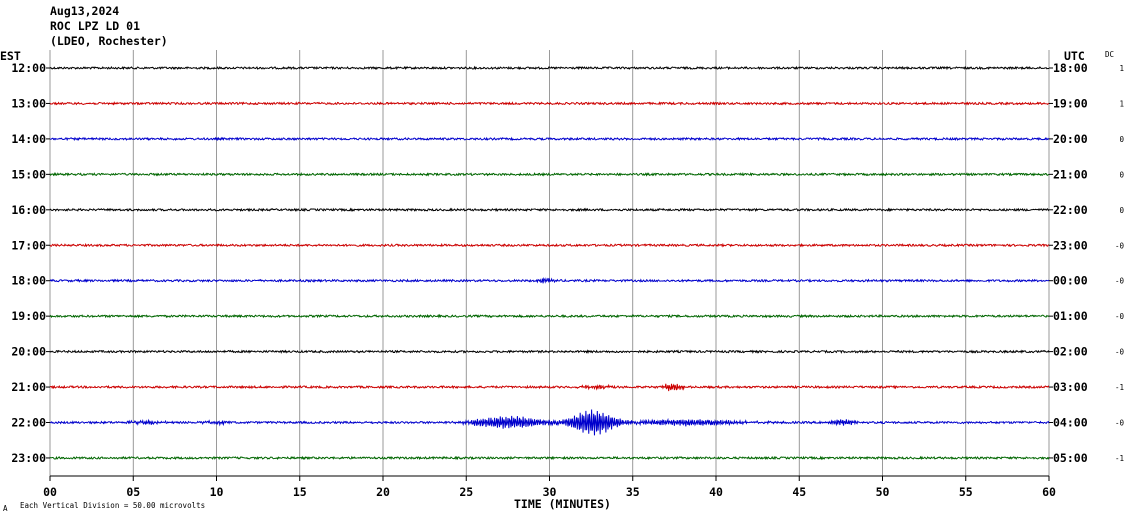  Describe the element at coordinates (217, 492) in the screenshot. I see `x-tick-label: 10` at that location.